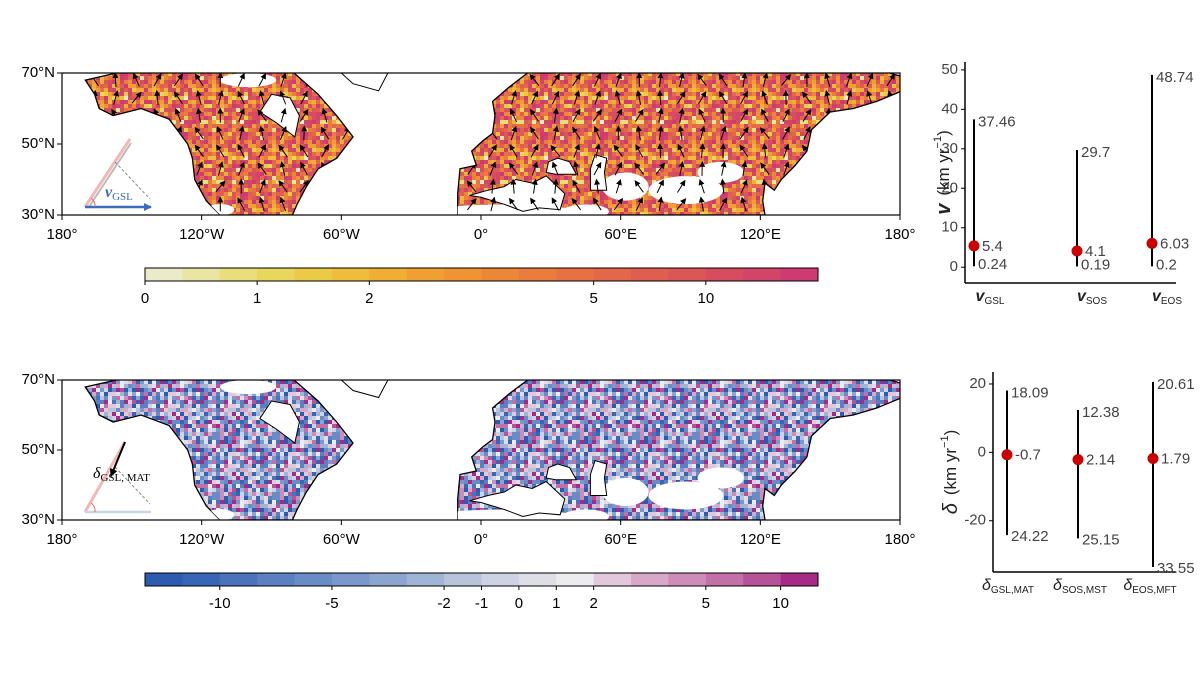 This screenshot has height=675, width=1200. What do you see at coordinates (93, 202) in the screenshot?
I see `legend-angle` at bounding box center [93, 202].